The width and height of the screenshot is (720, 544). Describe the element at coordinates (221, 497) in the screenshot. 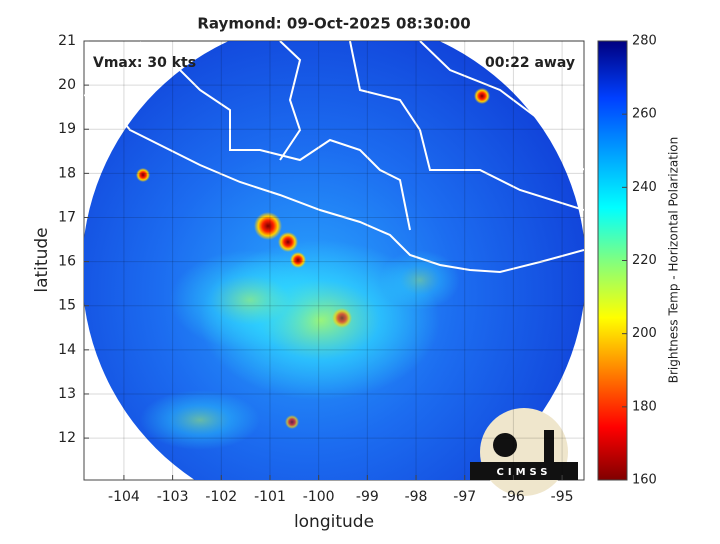

I see `x-tick-label: -102` at that location.